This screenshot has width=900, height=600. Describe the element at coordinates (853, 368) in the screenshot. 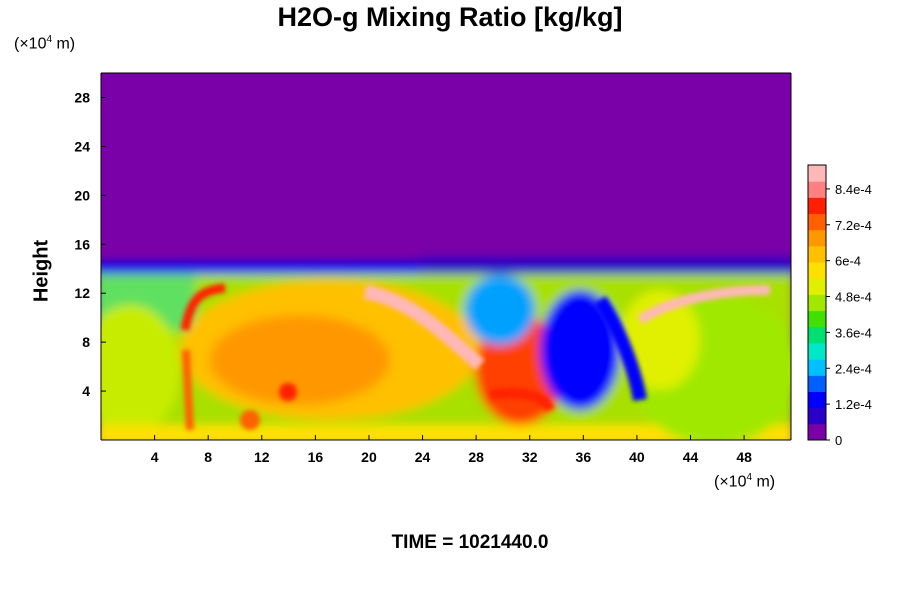

I see `colorbar-tick-label: 2.4e-4` at that location.